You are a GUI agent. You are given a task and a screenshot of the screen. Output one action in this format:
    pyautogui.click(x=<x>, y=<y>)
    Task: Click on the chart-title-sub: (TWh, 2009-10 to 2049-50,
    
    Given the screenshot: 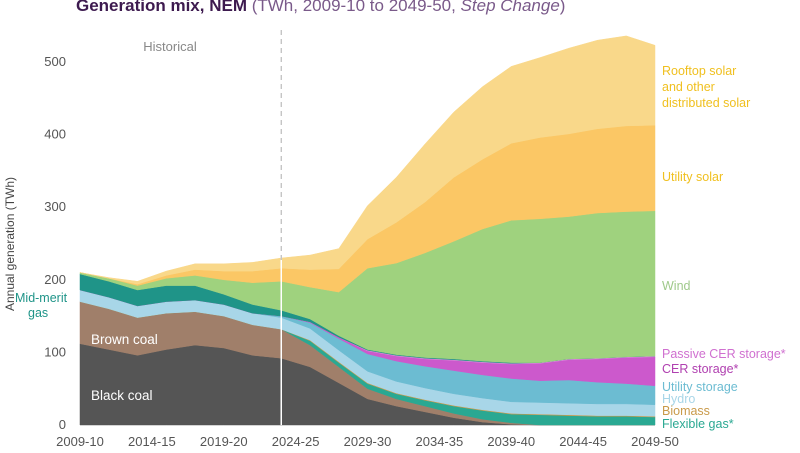 What is the action you would take?
    pyautogui.click(x=353, y=7)
    